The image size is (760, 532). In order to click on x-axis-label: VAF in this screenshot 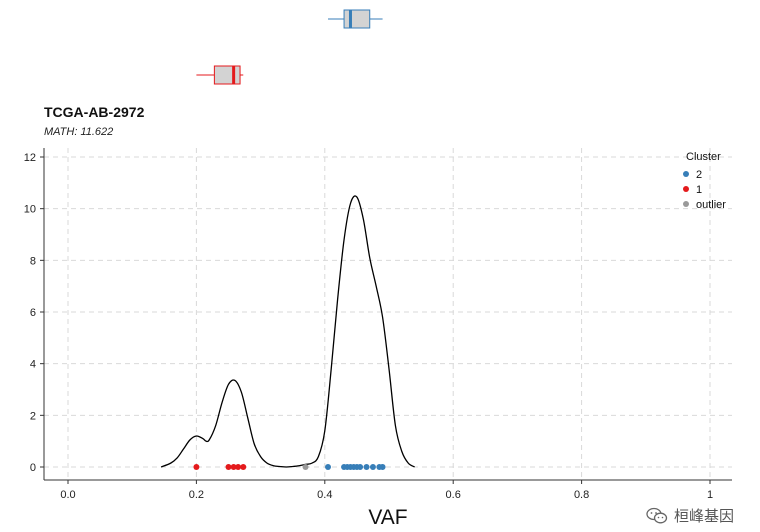, I will do `click(387, 517)`.